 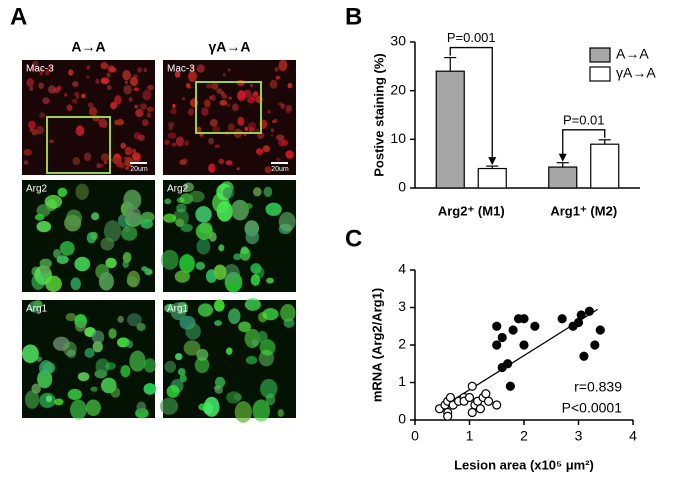 I want to click on stat-annotation: P<0.0001, so click(x=592, y=408).